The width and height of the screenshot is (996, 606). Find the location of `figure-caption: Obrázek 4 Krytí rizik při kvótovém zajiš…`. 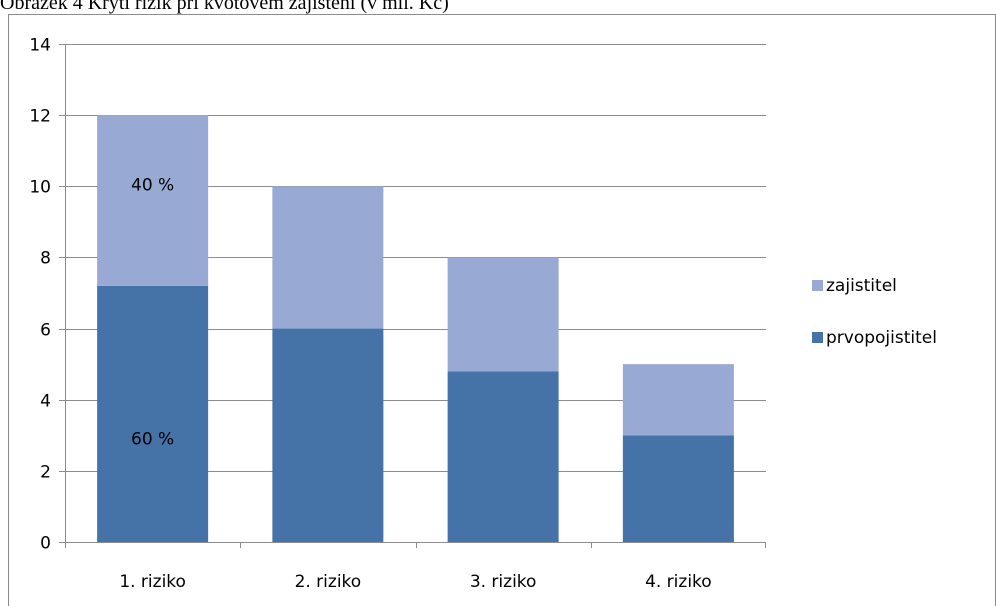

figure-caption: Obrázek 4 Krytí rizik při kvótovém zajiš… is located at coordinates (224, 7).